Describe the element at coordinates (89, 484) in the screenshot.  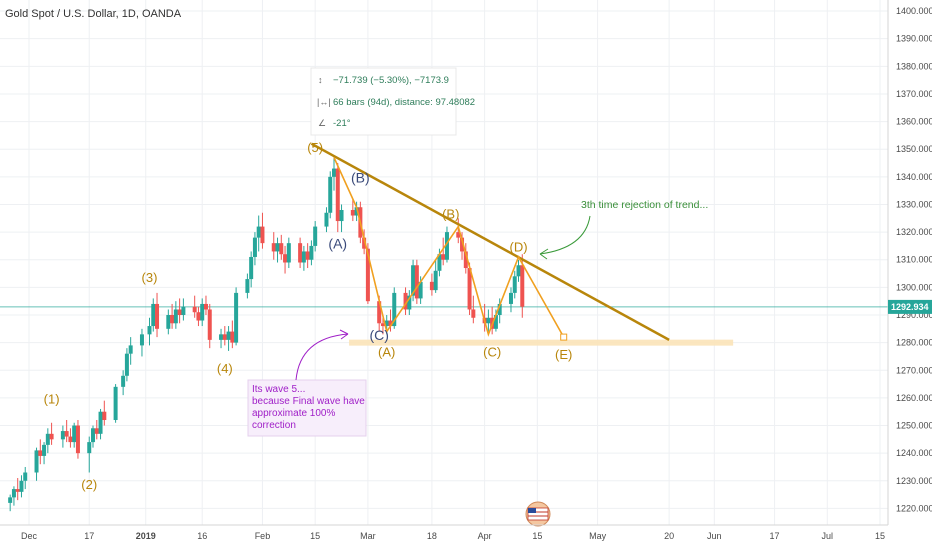
I see `wave-label: (2)` at that location.